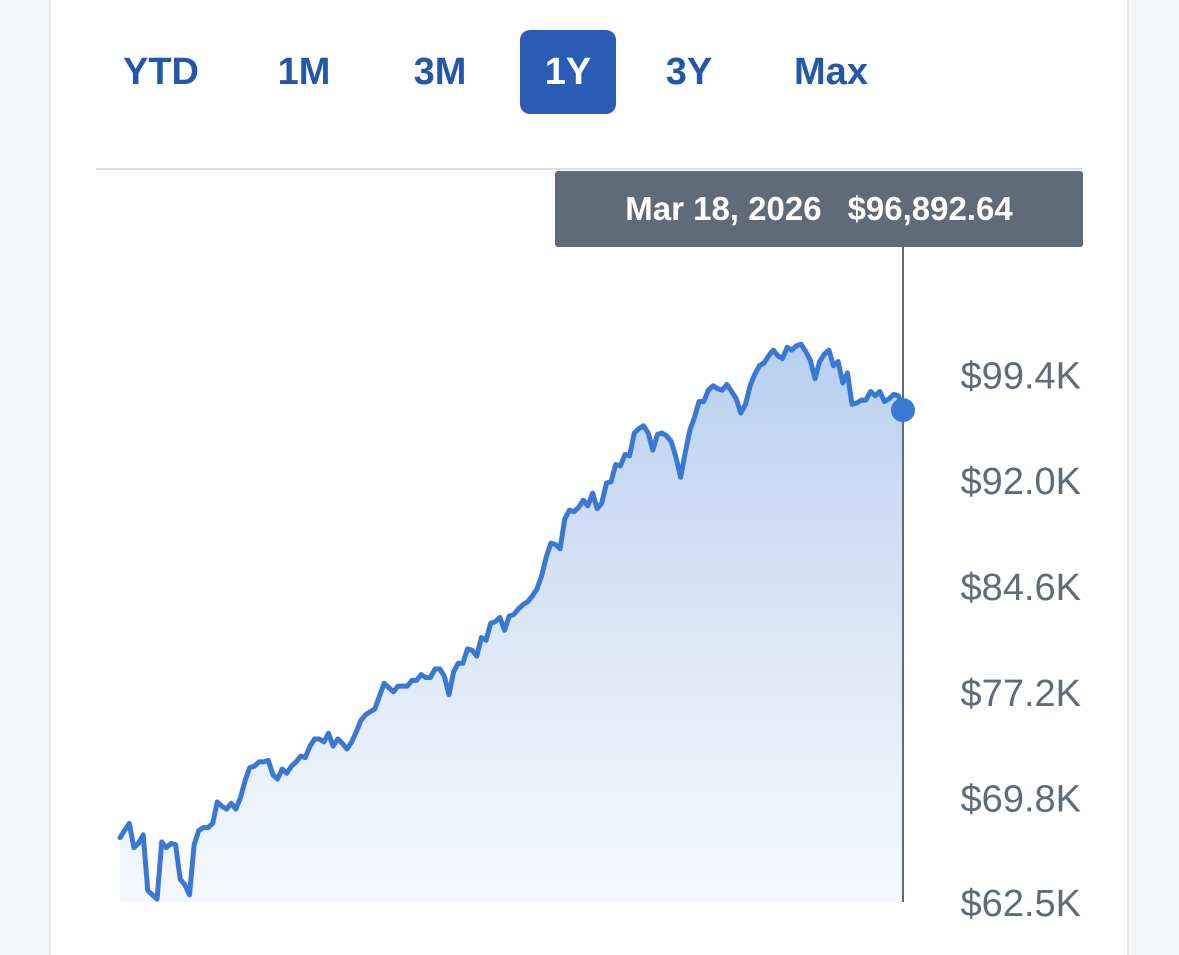  Describe the element at coordinates (930, 208) in the screenshot. I see `tooltip-value: $96,892.64` at that location.